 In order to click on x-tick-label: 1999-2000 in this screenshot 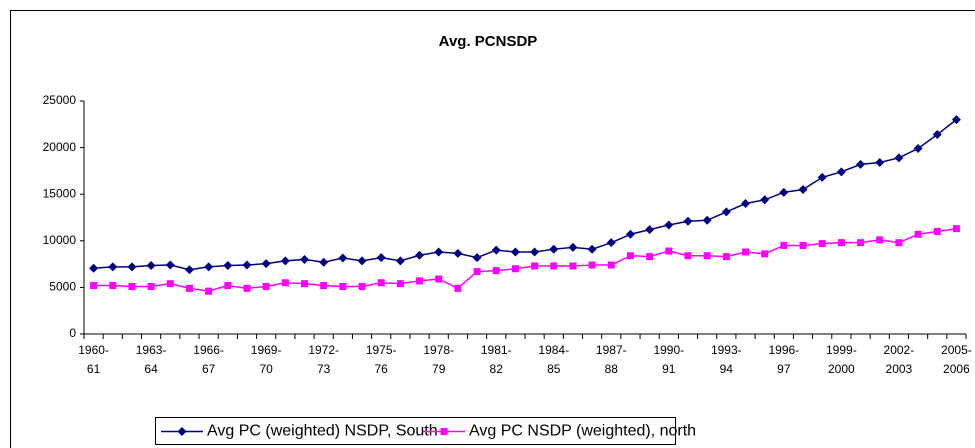, I will do `click(841, 359)`.